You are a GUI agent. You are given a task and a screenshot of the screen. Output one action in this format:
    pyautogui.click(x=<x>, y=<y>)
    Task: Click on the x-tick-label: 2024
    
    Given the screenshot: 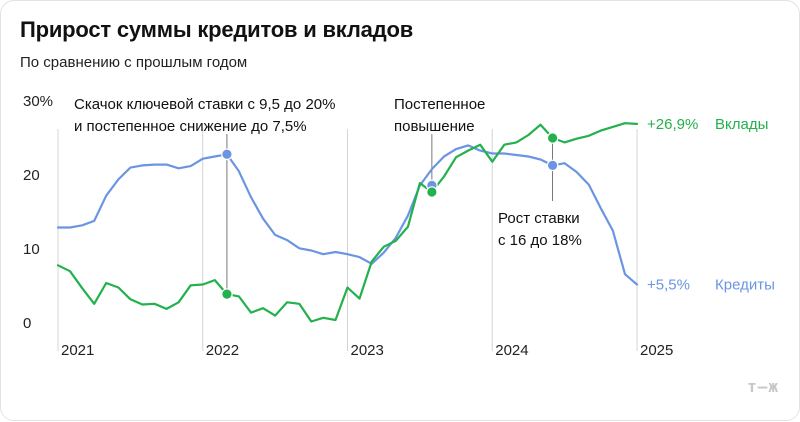 What is the action you would take?
    pyautogui.click(x=511, y=350)
    